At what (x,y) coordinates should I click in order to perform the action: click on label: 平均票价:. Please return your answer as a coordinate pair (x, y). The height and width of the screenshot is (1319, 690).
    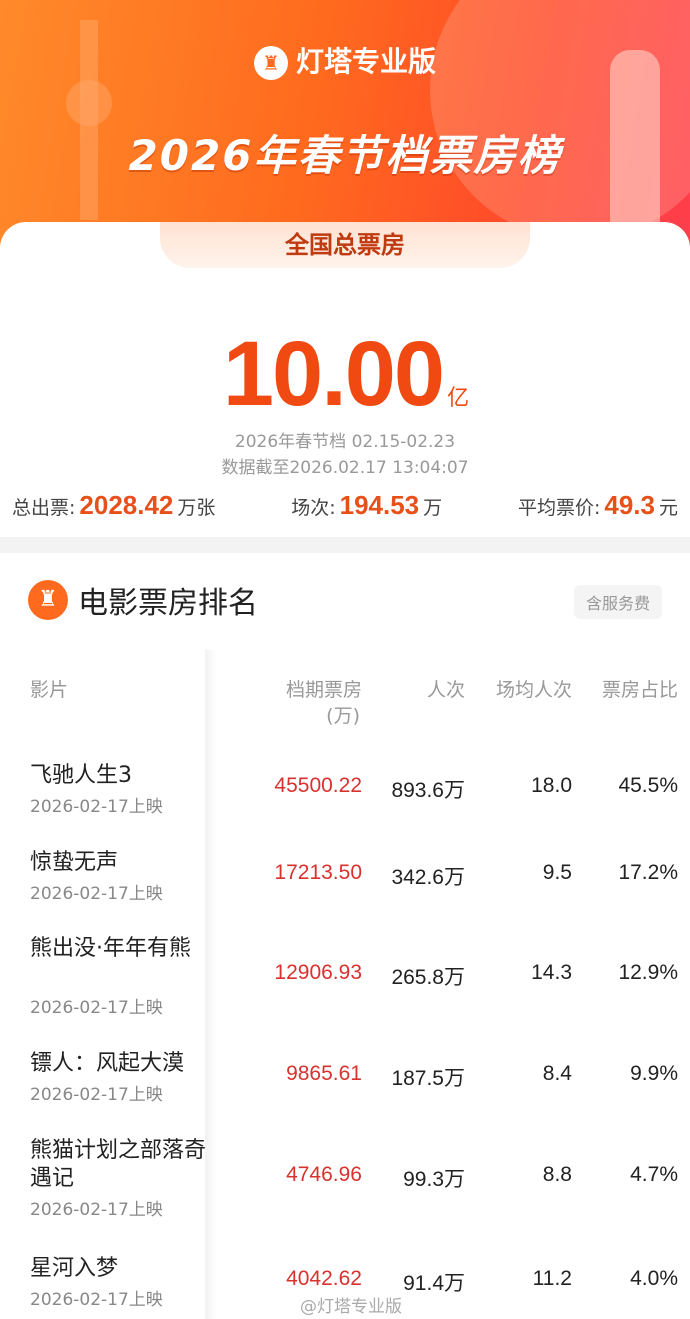
    Looking at the image, I should click on (559, 508).